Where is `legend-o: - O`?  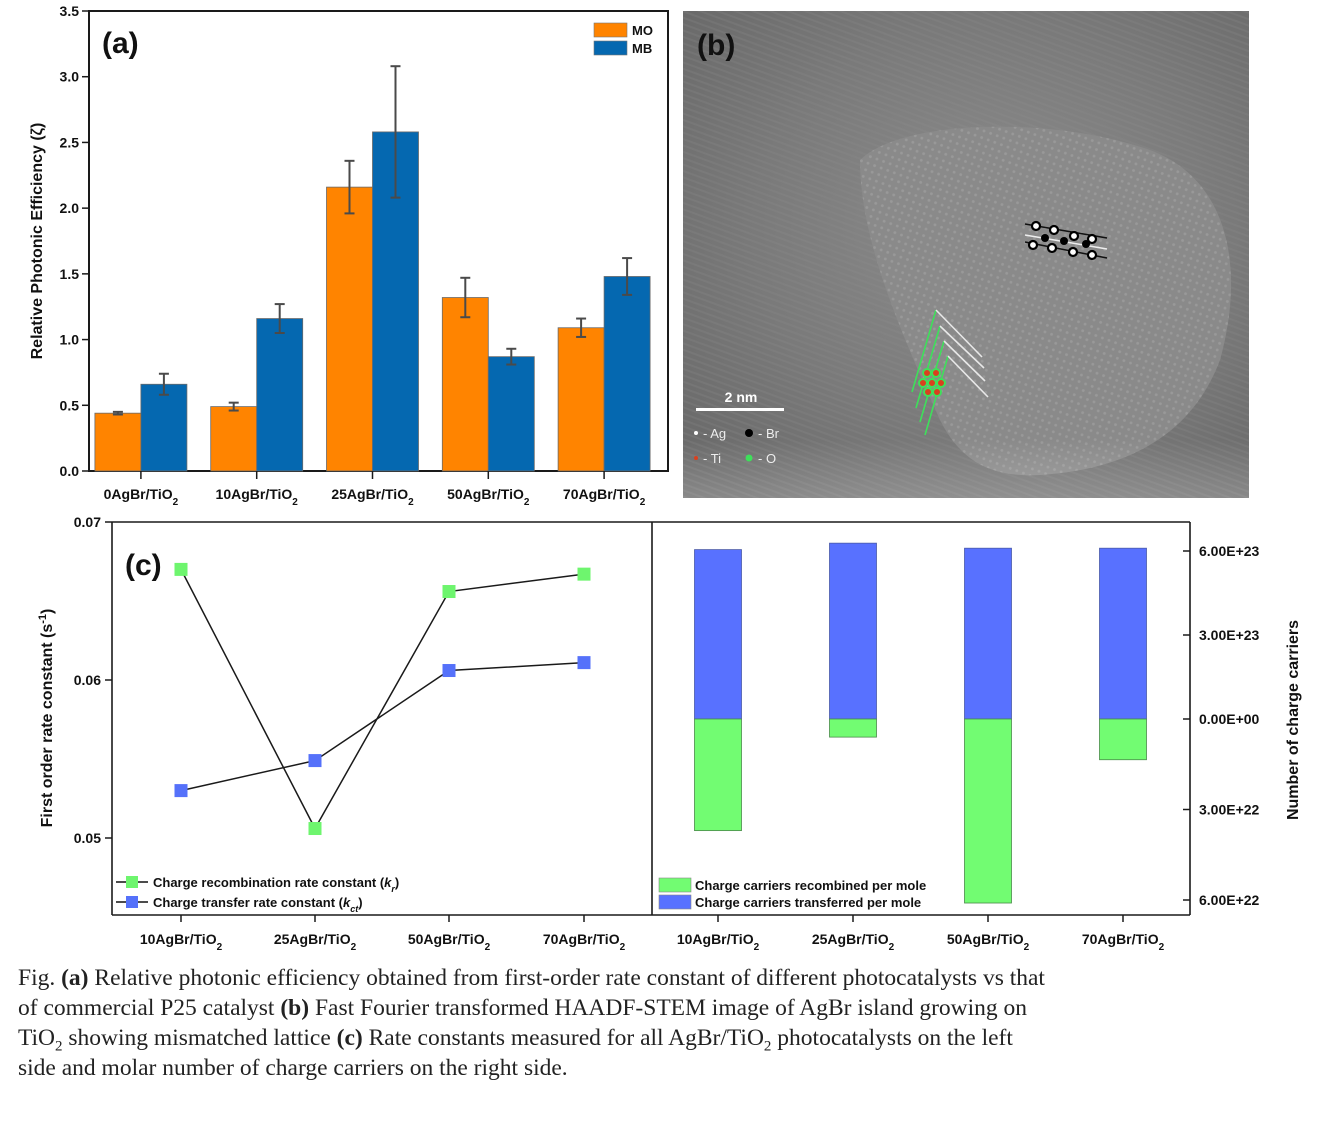 legend-o: - O is located at coordinates (767, 458).